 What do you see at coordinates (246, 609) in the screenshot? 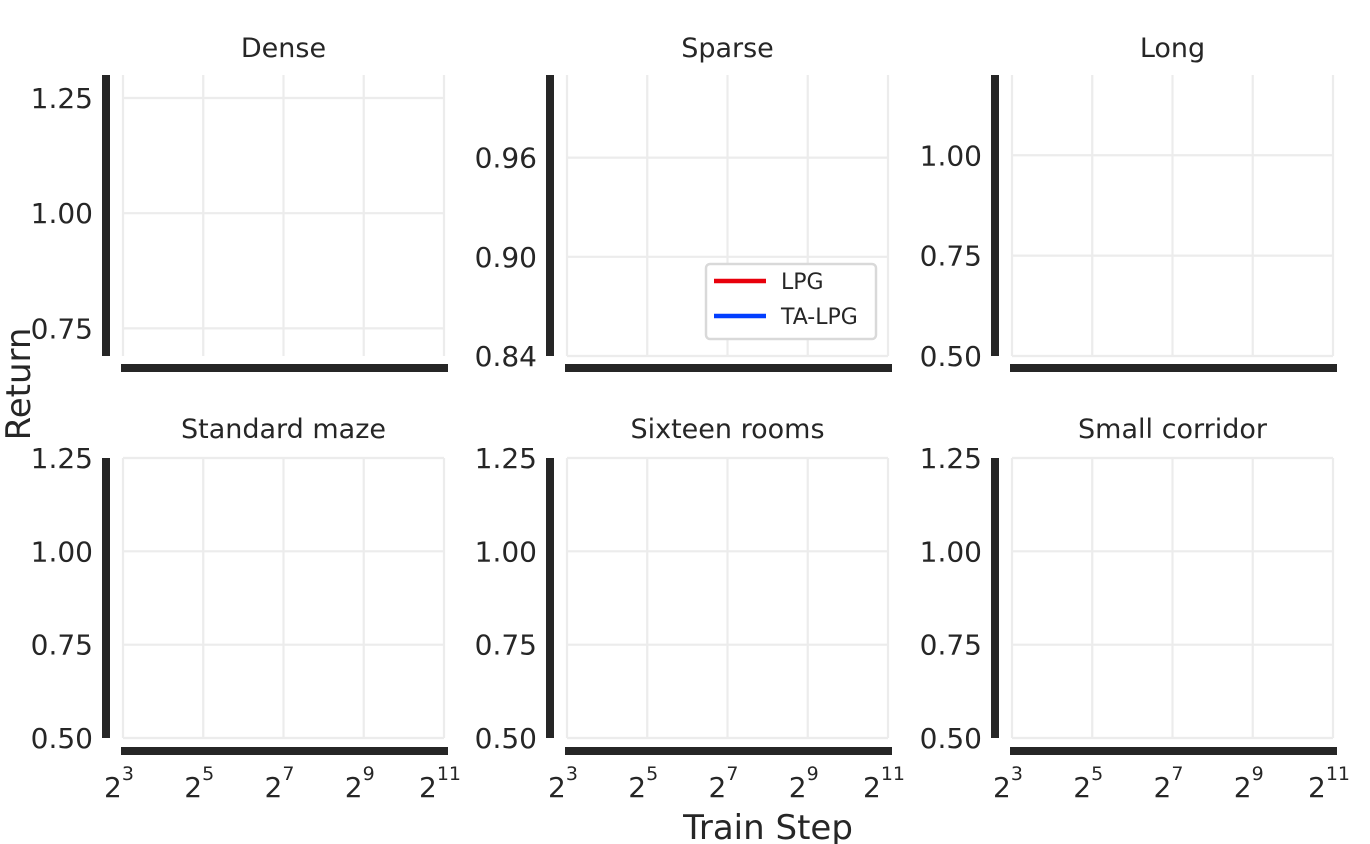
I see `panel-standard-maze: 0.50 0.75 1.00 1.25 Standard maze 23 25 27 29 211` at bounding box center [246, 609].